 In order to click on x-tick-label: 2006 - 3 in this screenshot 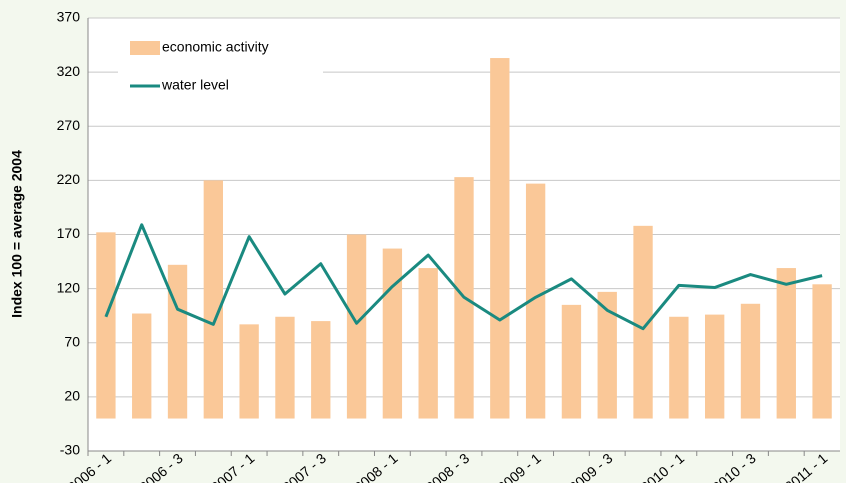, I will do `click(161, 466)`.